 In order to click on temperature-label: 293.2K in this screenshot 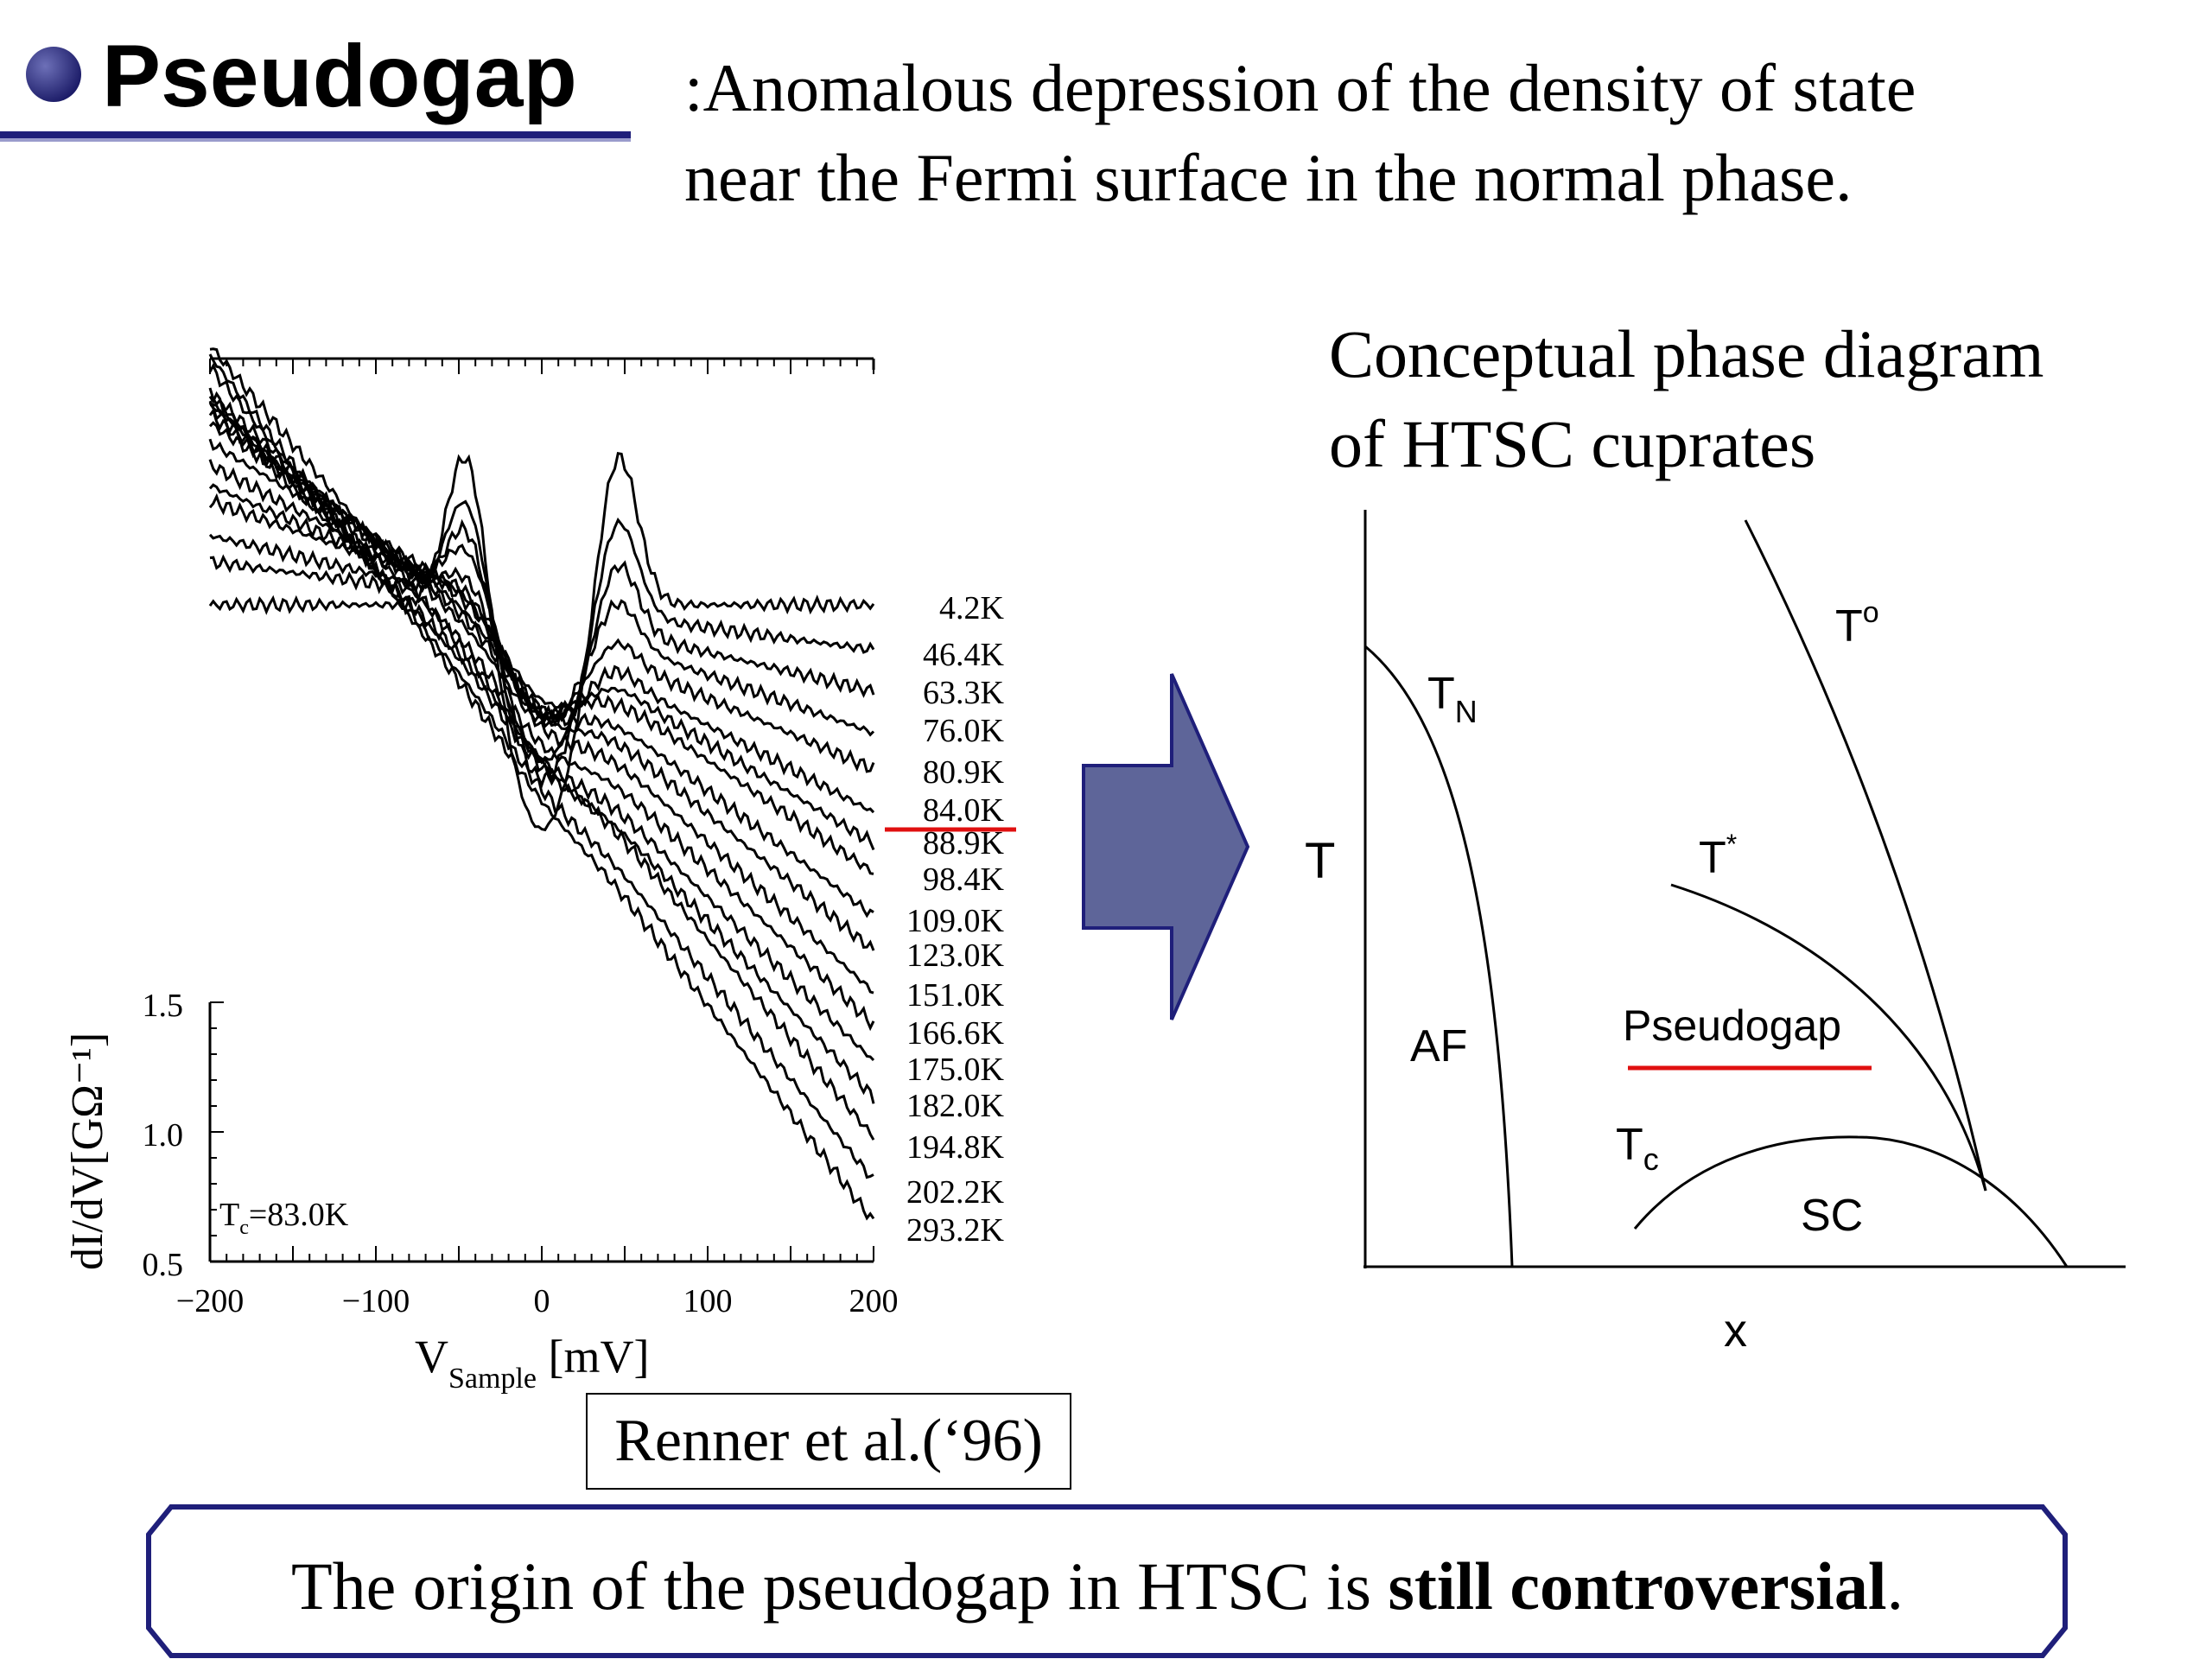, I will do `click(955, 1230)`.